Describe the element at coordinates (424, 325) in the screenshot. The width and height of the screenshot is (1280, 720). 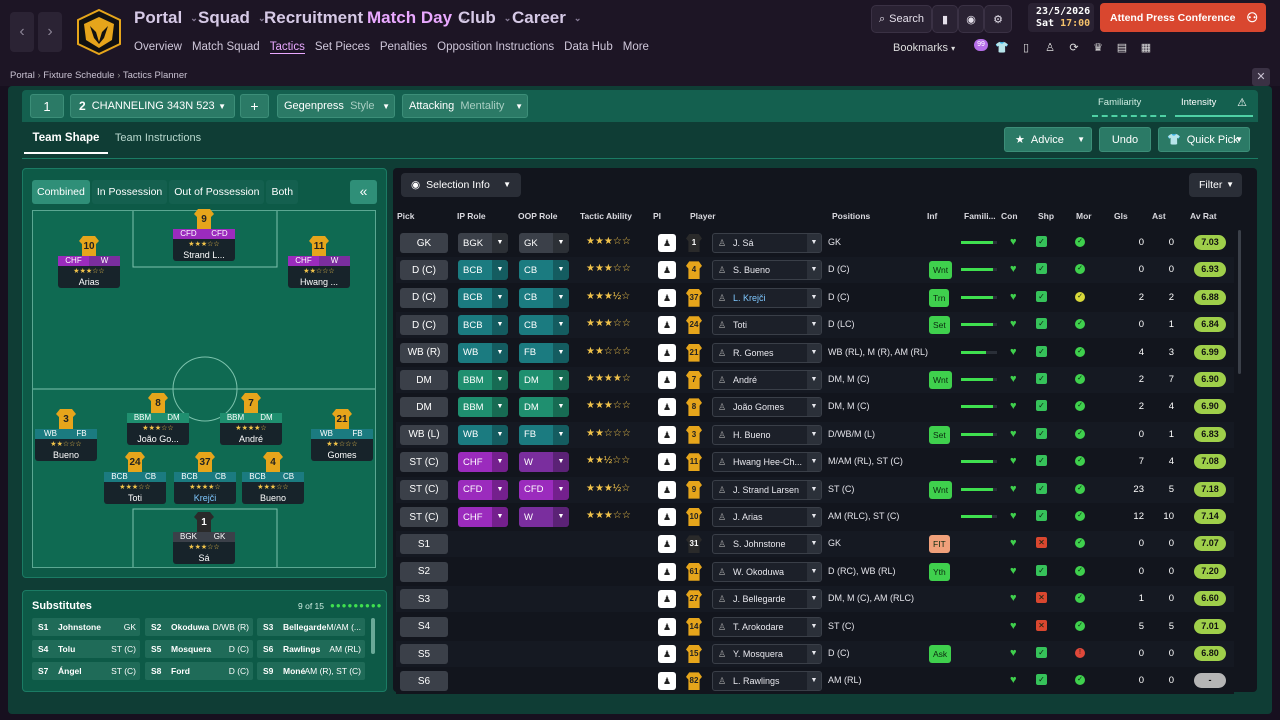
I see `pick-position: D (C)` at that location.